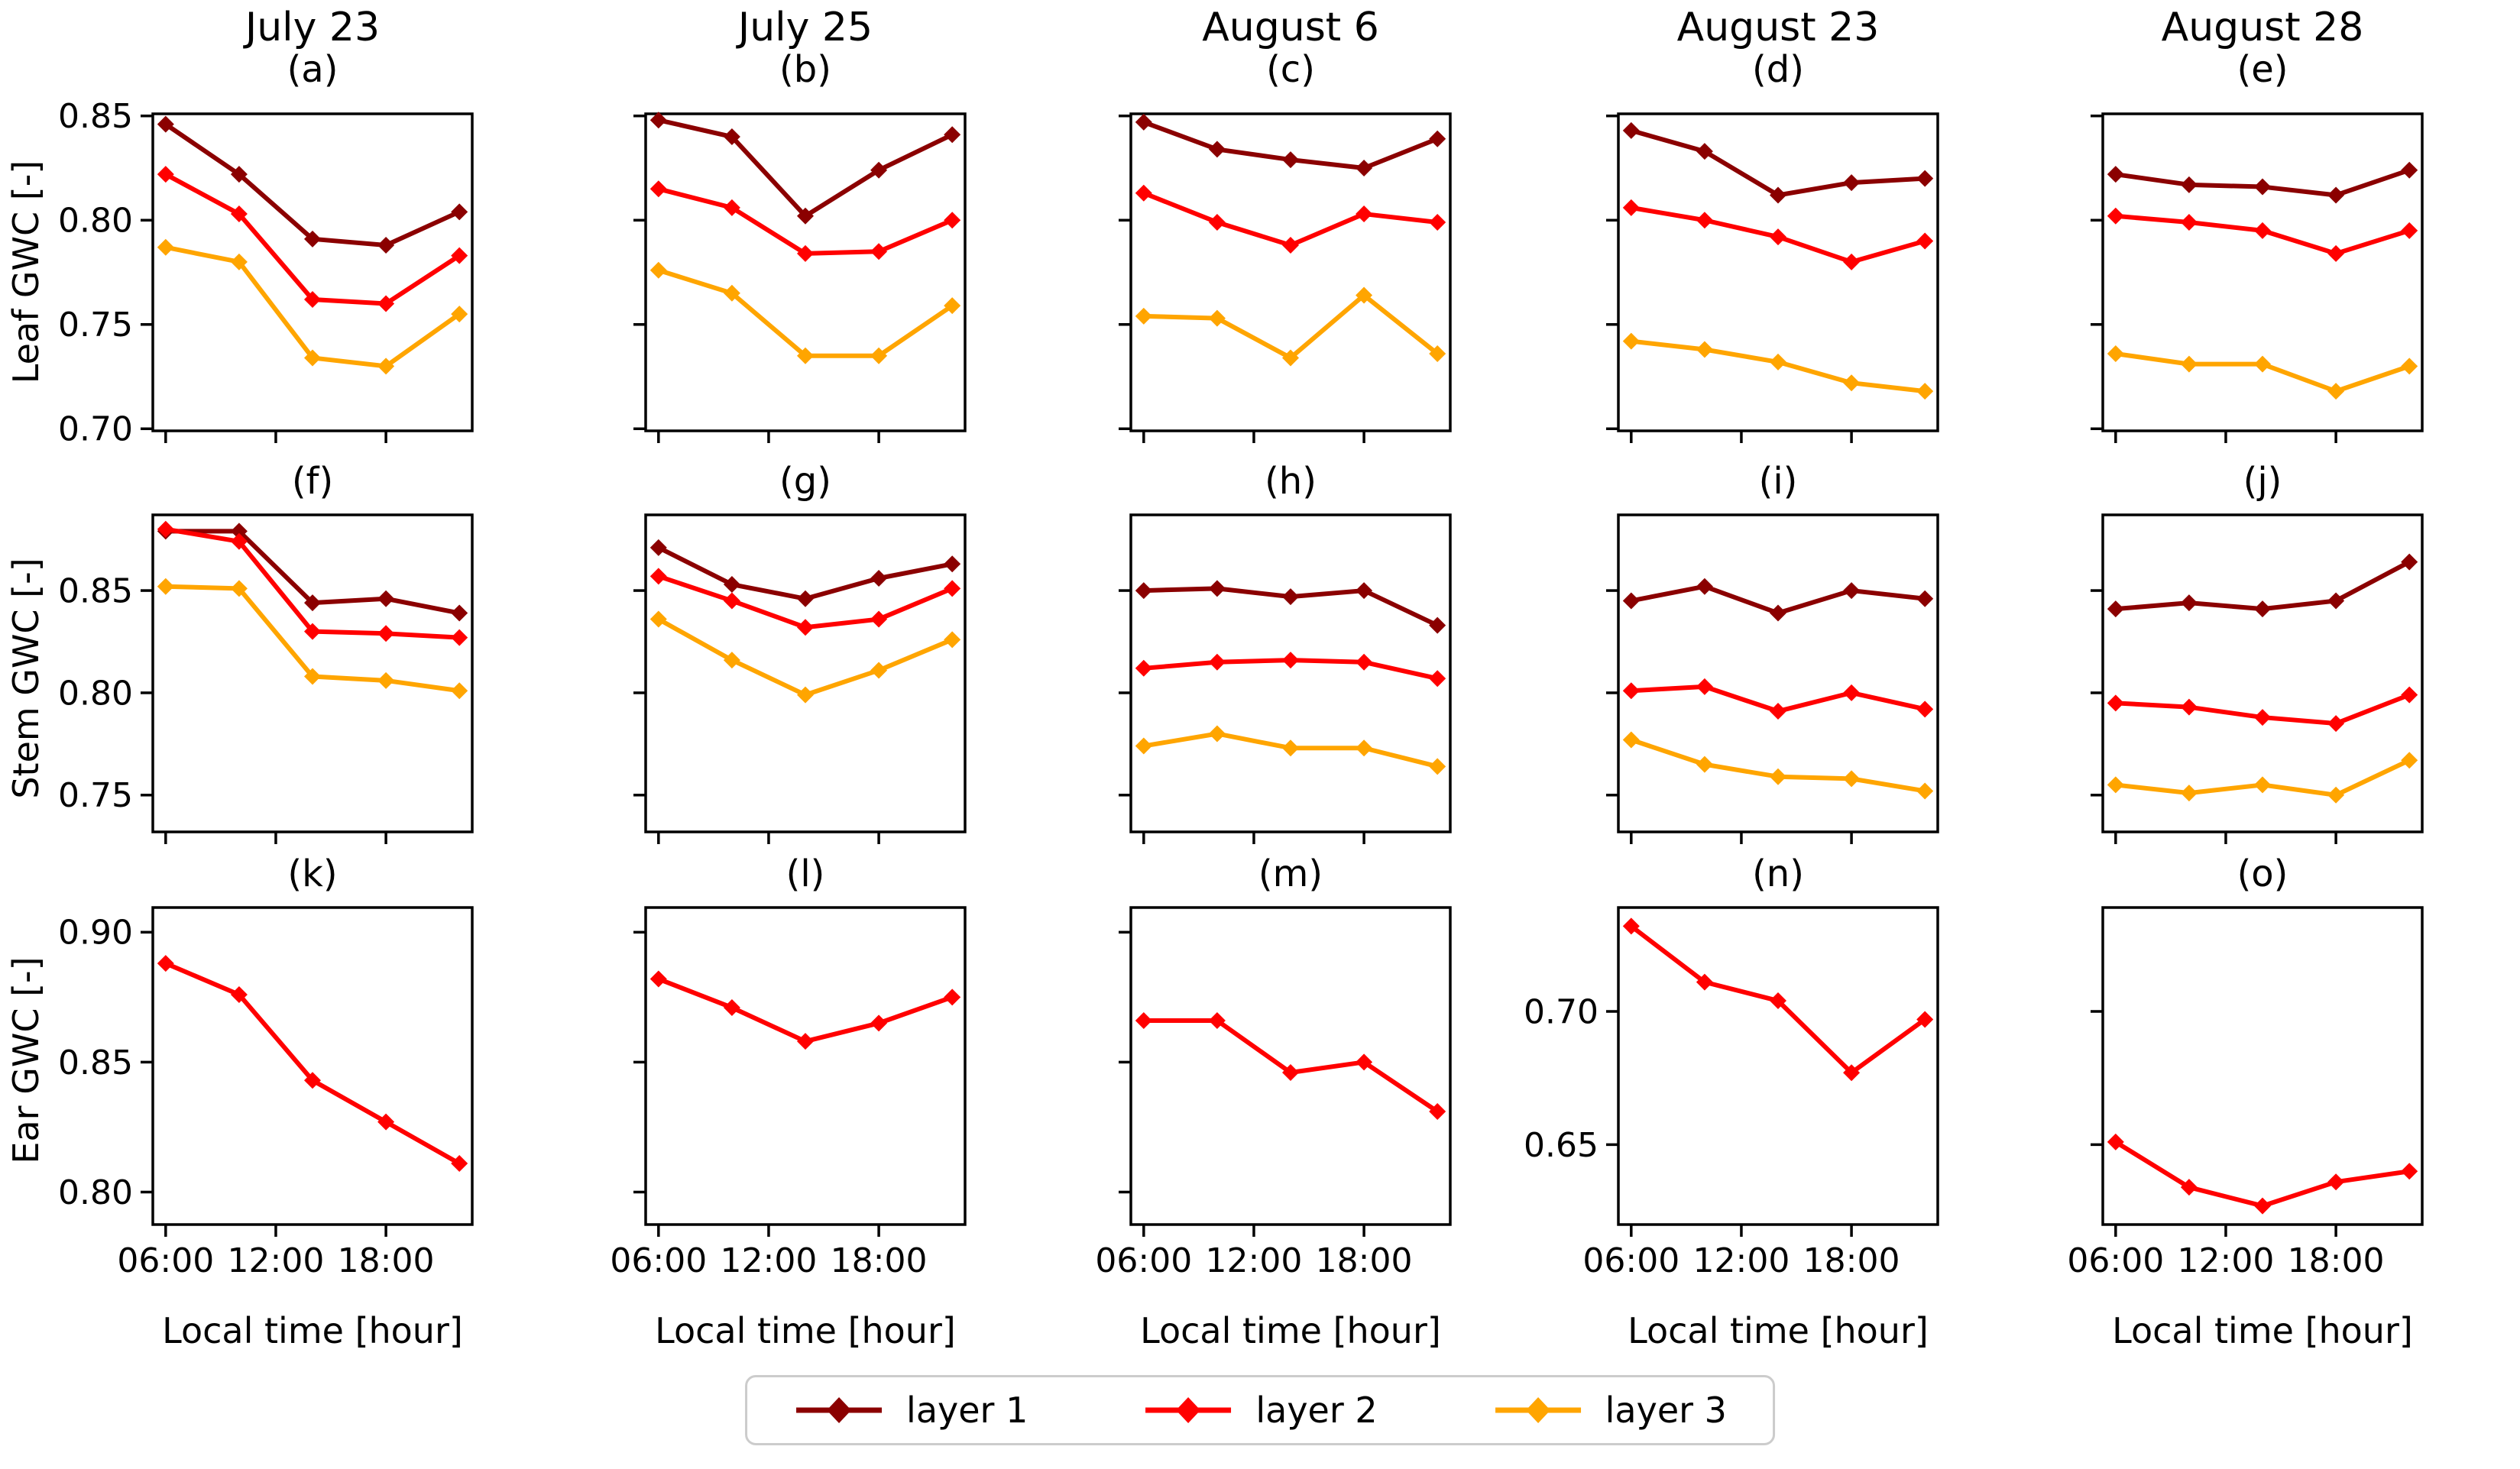 Image resolution: width=2520 pixels, height=1469 pixels. I want to click on plot-area: 06:00 12:00 18:00, so click(1273, 1093).